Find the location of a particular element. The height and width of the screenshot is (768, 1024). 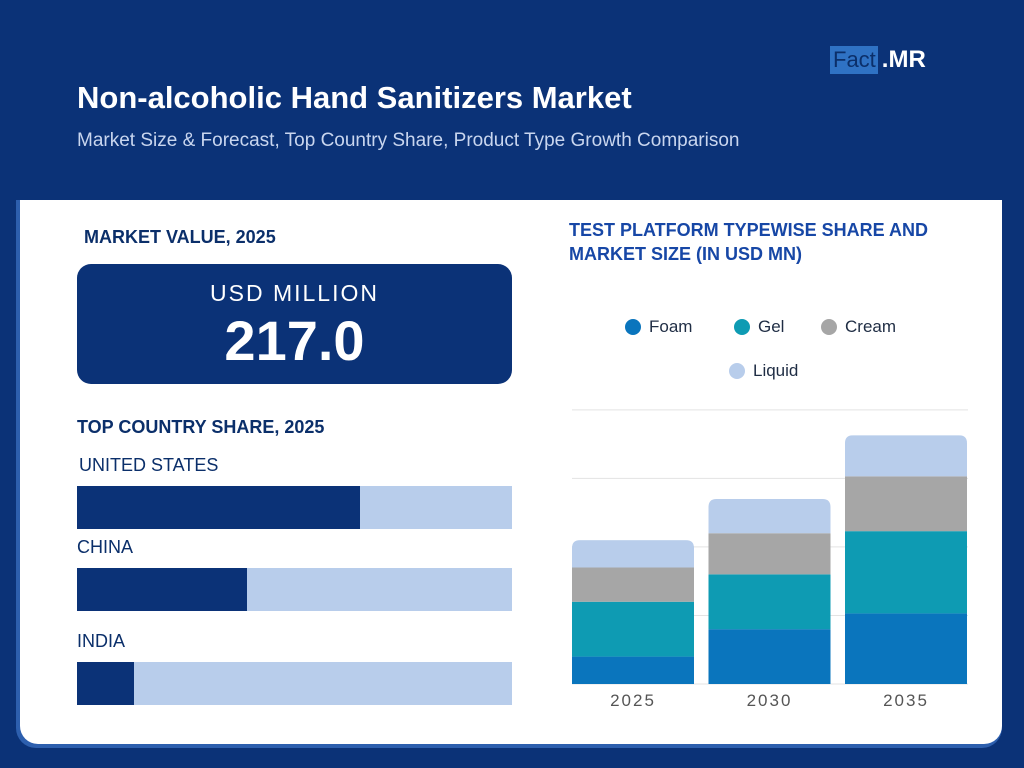

bar-2025-foam is located at coordinates (633, 670).